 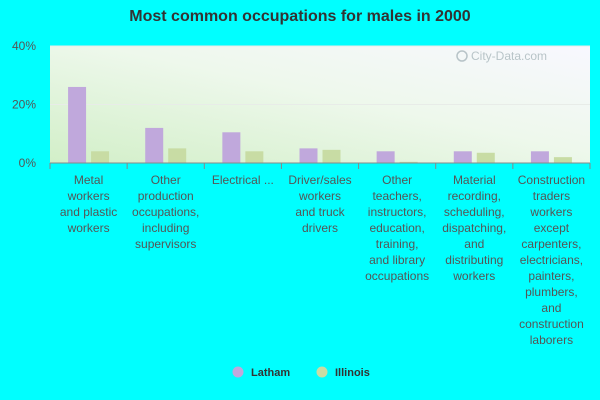 I want to click on y-tick-label: 0%, so click(x=28, y=163).